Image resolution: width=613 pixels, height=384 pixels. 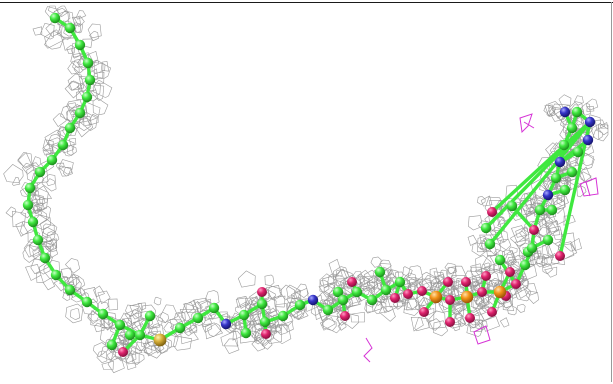 I want to click on frame-right-border, so click(x=611, y=192).